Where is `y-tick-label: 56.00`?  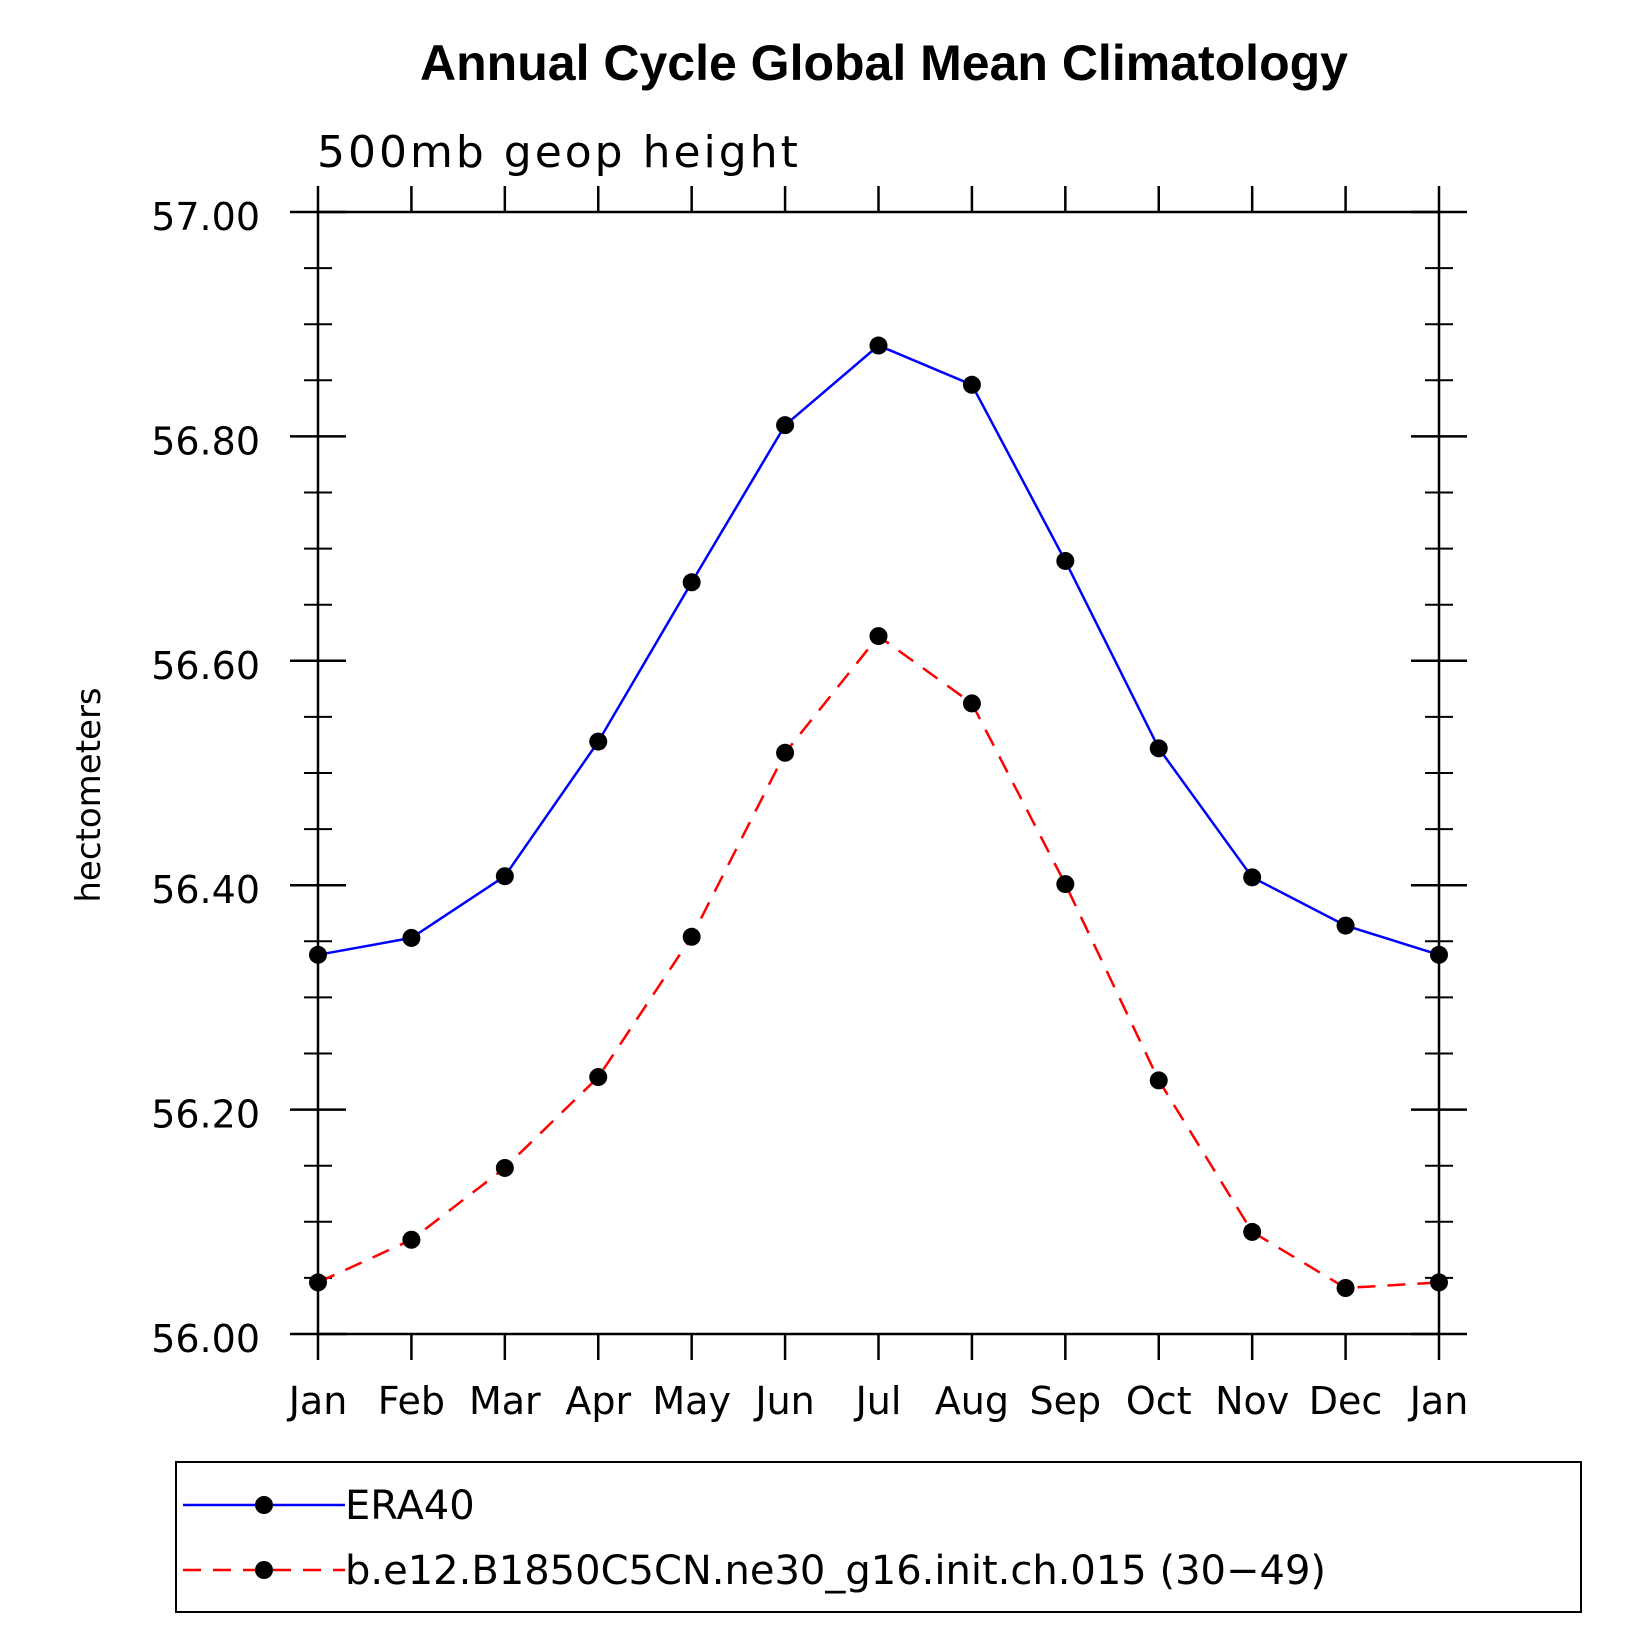 y-tick-label: 56.00 is located at coordinates (205, 1339).